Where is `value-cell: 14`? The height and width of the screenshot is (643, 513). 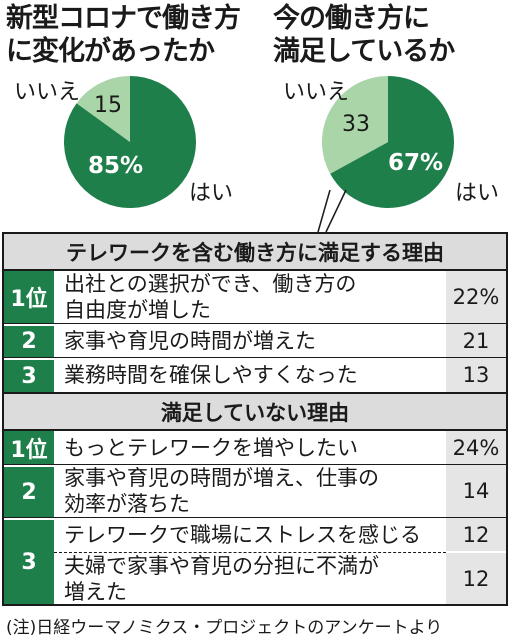
value-cell: 14 is located at coordinates (476, 491).